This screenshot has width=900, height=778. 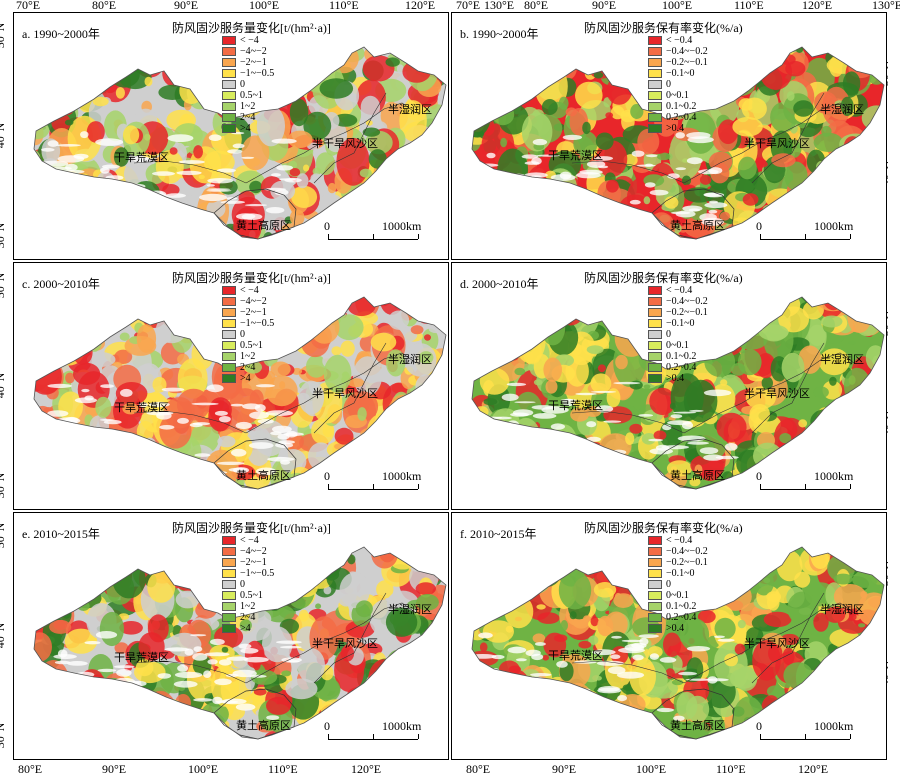 What do you see at coordinates (681, 117) in the screenshot?
I see `legend-label: 0.2~0.4` at bounding box center [681, 117].